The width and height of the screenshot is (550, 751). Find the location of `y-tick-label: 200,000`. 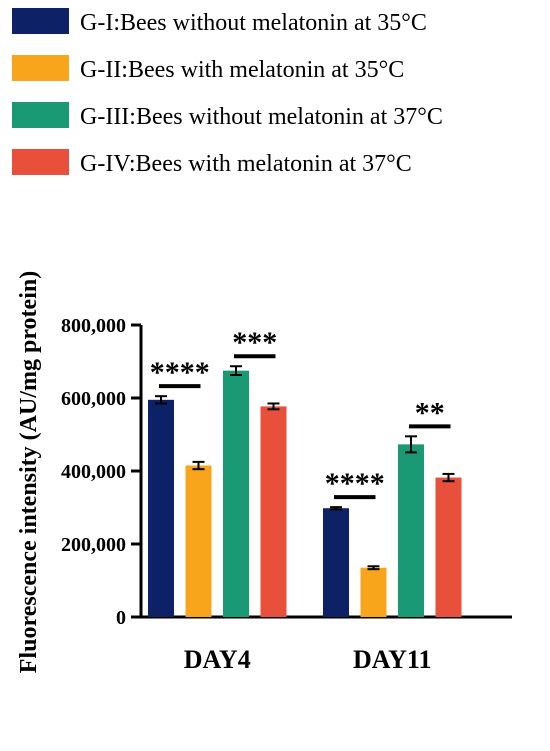

y-tick-label: 200,000 is located at coordinates (93, 545).